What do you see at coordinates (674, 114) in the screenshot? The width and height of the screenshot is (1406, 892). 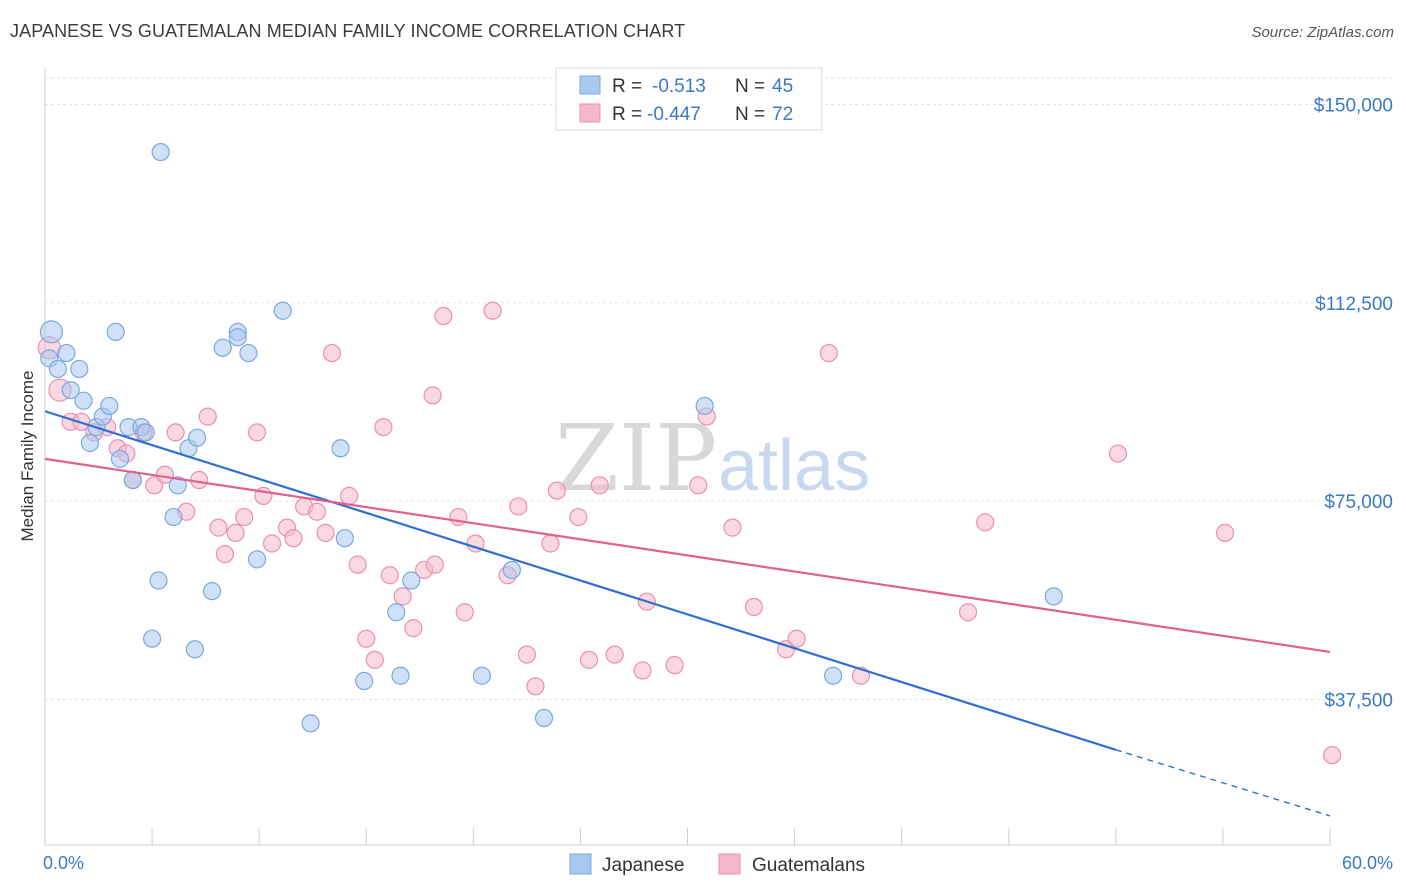 I see `legend-r-value: -0.447` at bounding box center [674, 114].